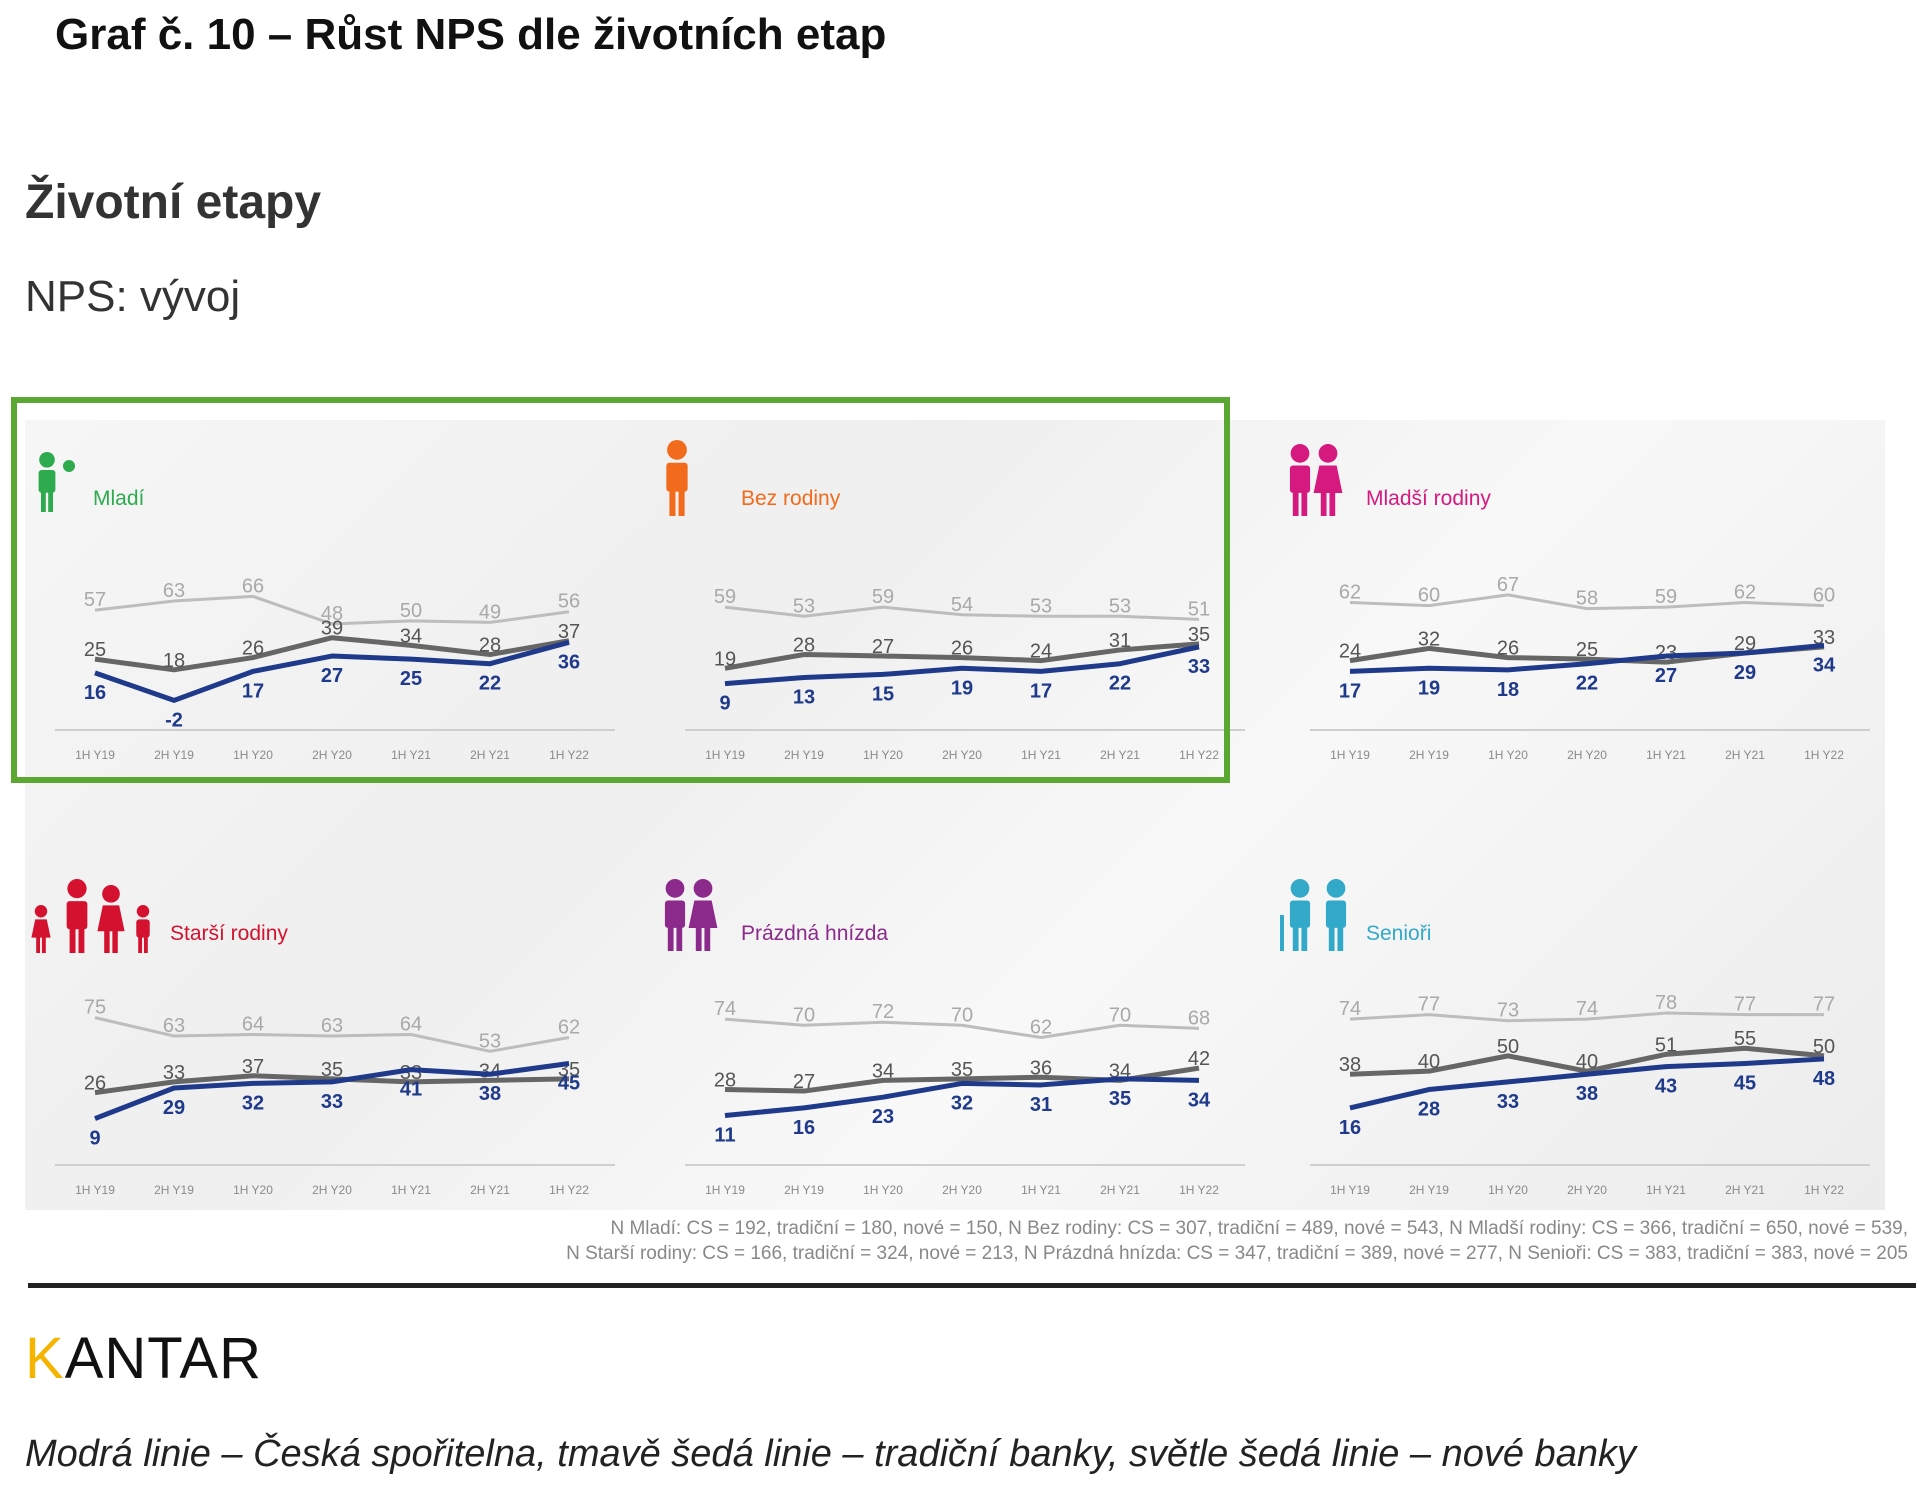 Image resolution: width=1920 pixels, height=1501 pixels. What do you see at coordinates (962, 1015) in the screenshot?
I see `data-label: 70` at bounding box center [962, 1015].